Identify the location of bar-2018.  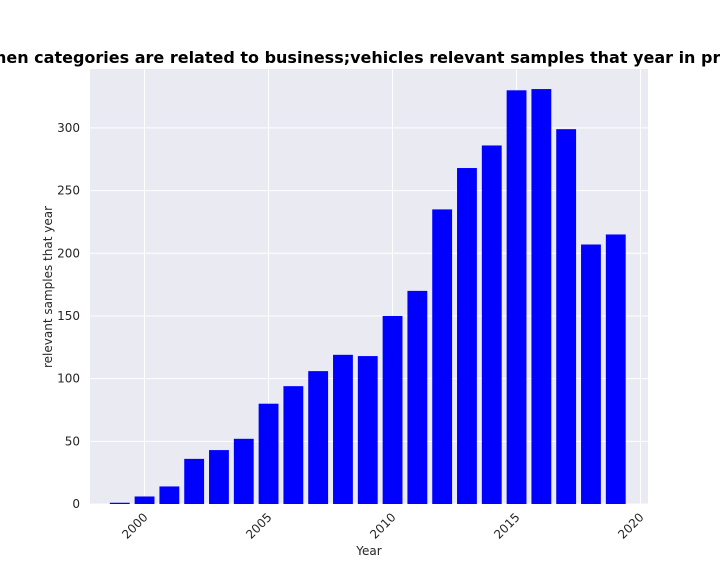
(591, 374).